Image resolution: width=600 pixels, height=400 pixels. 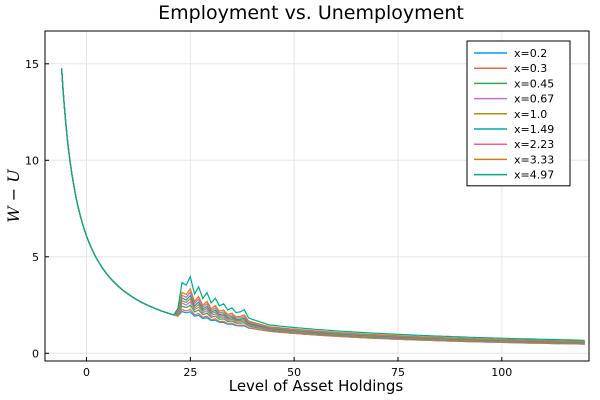 What do you see at coordinates (534, 99) in the screenshot?
I see `legend-entry: x=0.67` at bounding box center [534, 99].